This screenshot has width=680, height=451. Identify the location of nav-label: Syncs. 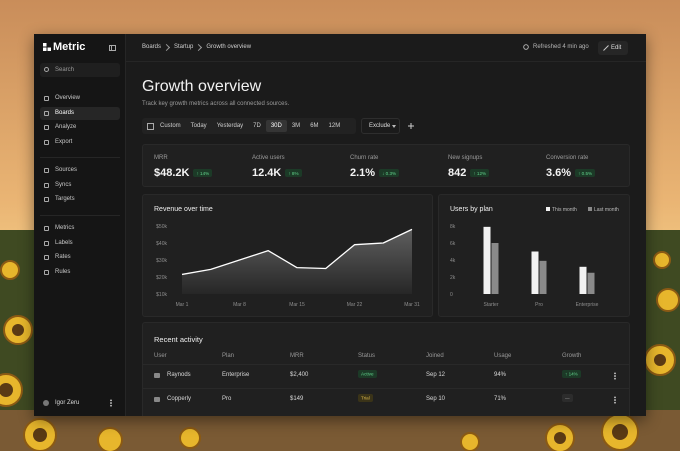
(63, 184).